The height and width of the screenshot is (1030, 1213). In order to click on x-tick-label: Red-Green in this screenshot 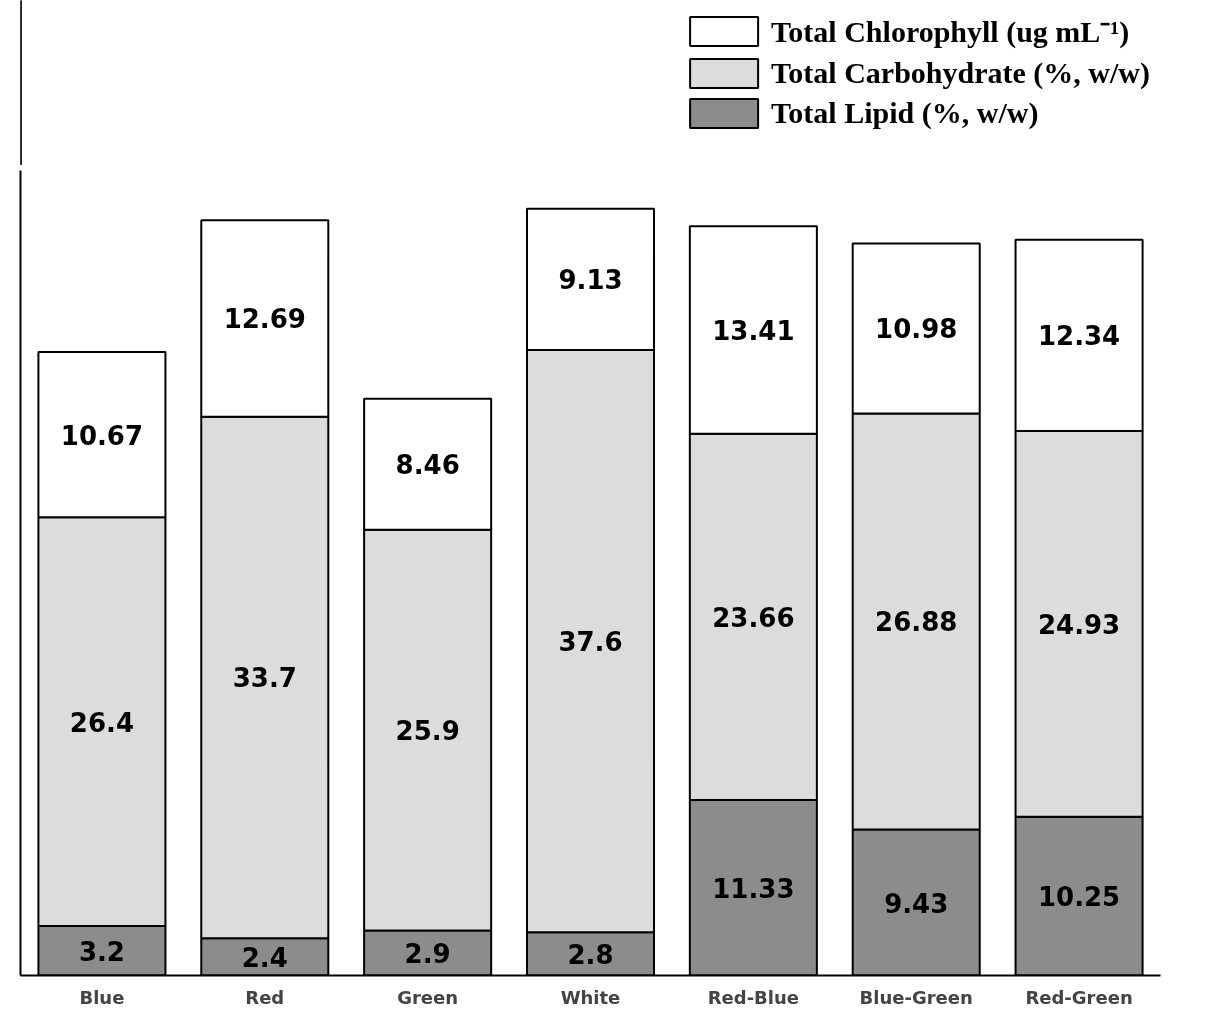, I will do `click(1079, 997)`.